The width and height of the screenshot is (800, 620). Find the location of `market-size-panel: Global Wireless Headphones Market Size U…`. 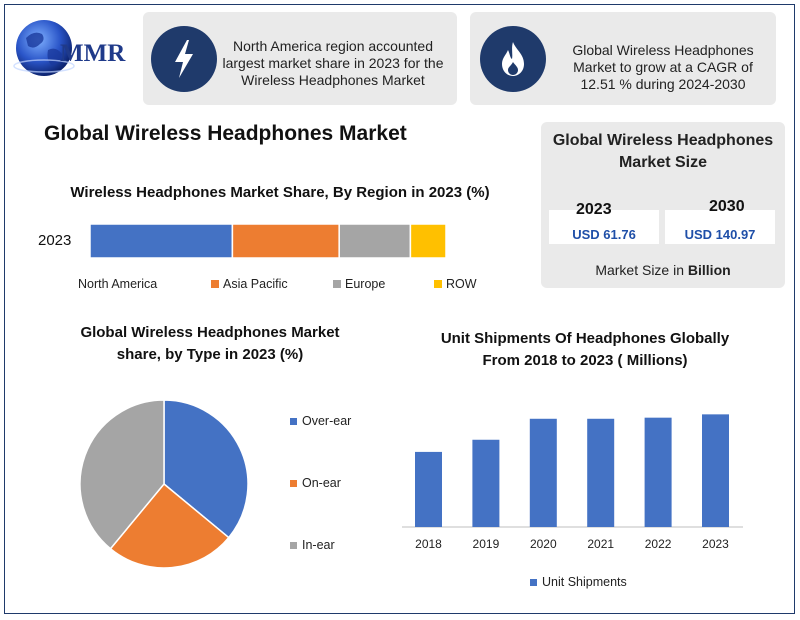

market-size-panel: Global Wireless Headphones Market Size U… is located at coordinates (663, 205).